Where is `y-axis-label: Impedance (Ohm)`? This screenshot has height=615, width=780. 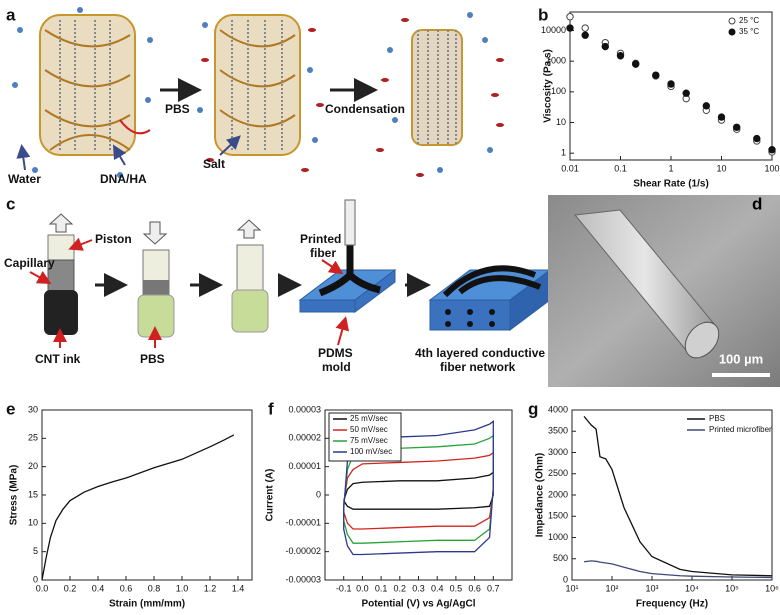
y-axis-label: Impedance (Ohm) is located at coordinates (540, 495).